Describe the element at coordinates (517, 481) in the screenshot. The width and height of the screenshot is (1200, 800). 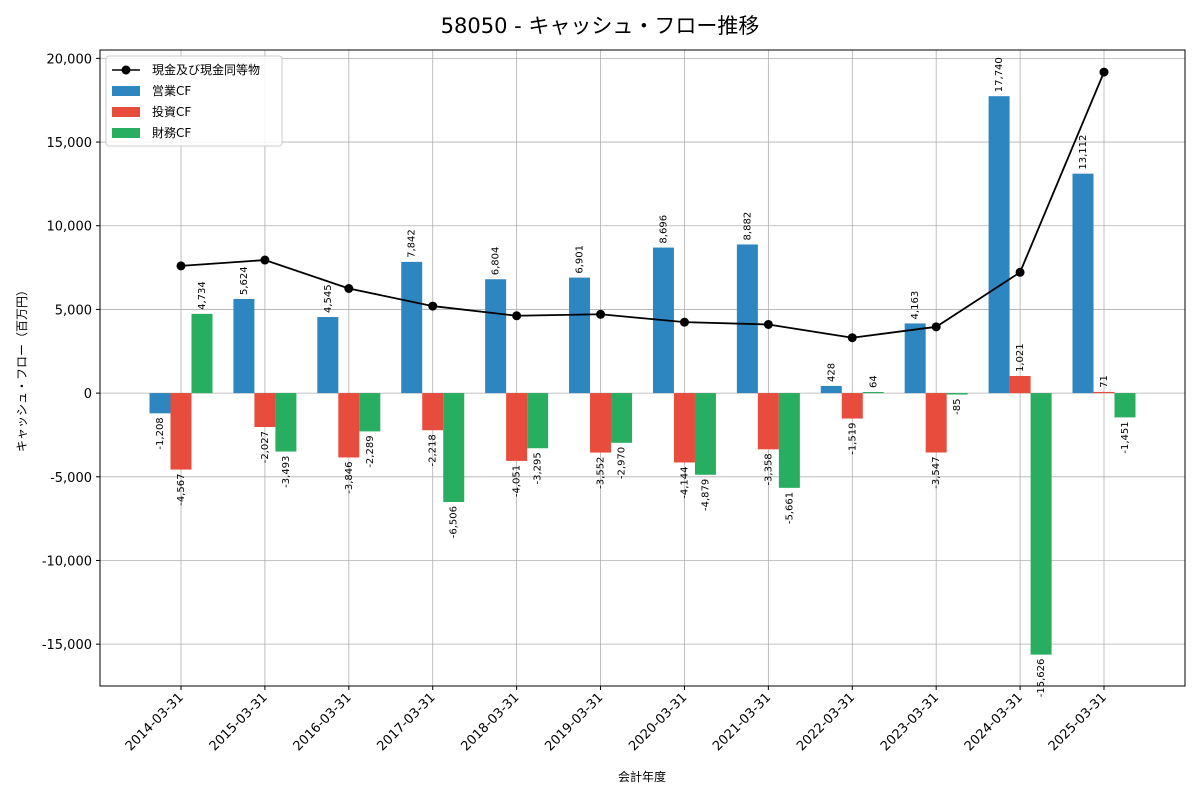
I see `bar-value-label: -4,051` at that location.